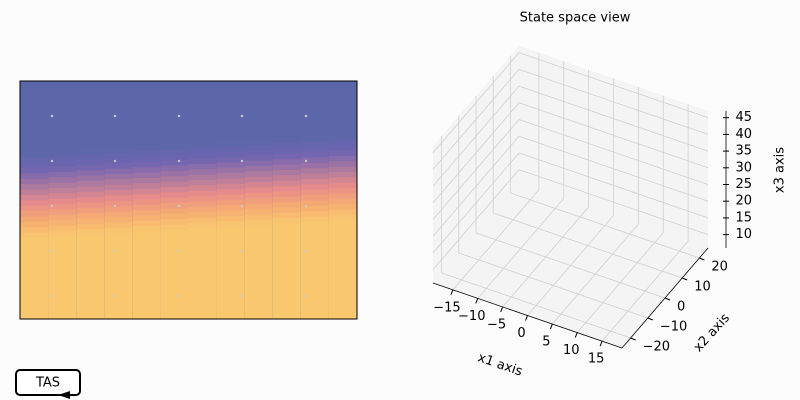 This screenshot has width=800, height=400. I want to click on y-tick-label: −10, so click(673, 327).